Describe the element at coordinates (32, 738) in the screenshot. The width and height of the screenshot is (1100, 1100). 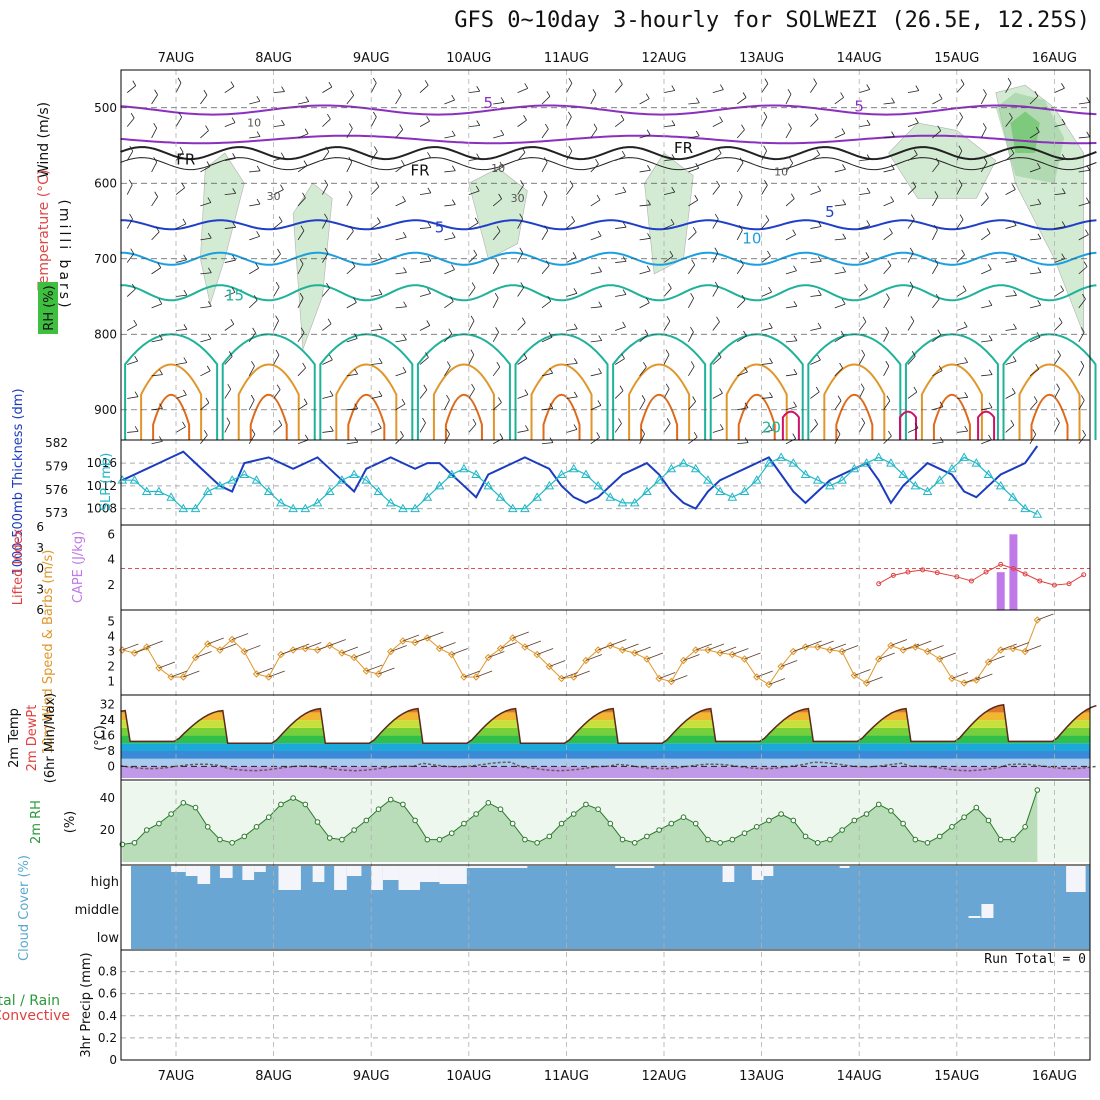
I see `temp2m-side-label-1: 2m DewPt` at that location.